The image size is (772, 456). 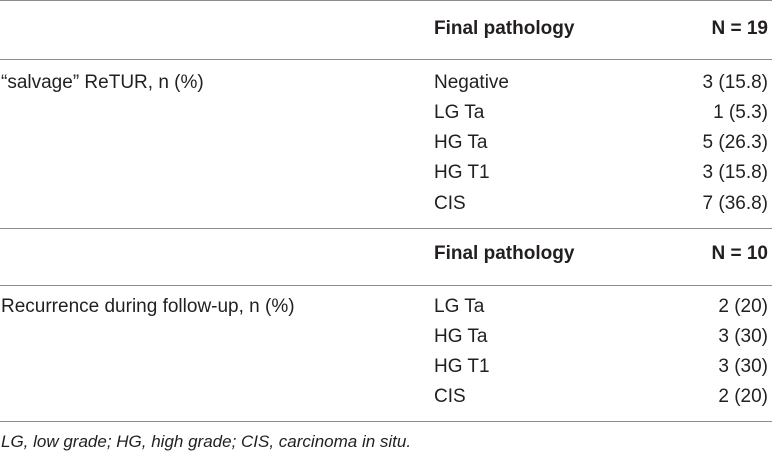 What do you see at coordinates (471, 82) in the screenshot?
I see `section-1-row-1-pathology: Negative` at bounding box center [471, 82].